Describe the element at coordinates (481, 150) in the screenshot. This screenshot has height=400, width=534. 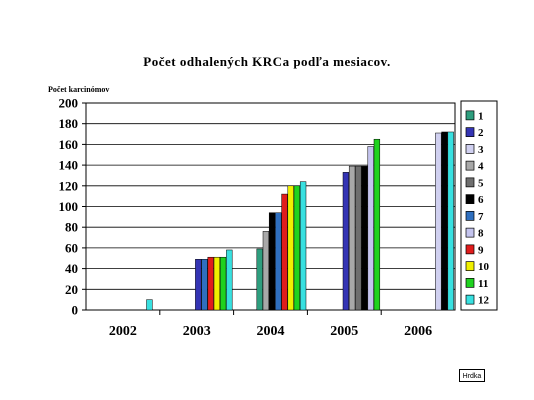
I see `legend-label-3: 3` at that location.